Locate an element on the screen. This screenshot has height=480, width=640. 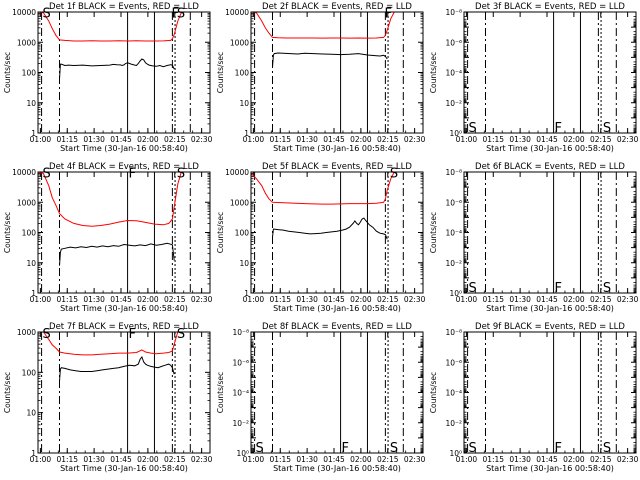
panel-title: Det 2f BLACK = Events, RED = LLD is located at coordinates (337, 7).